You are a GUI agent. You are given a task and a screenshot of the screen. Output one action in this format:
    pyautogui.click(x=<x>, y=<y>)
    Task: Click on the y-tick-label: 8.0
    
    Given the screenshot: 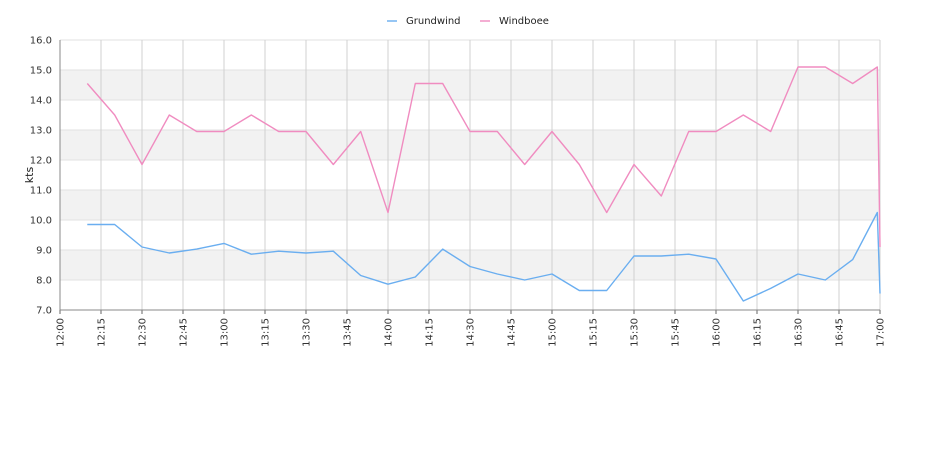 What is the action you would take?
    pyautogui.click(x=44, y=281)
    